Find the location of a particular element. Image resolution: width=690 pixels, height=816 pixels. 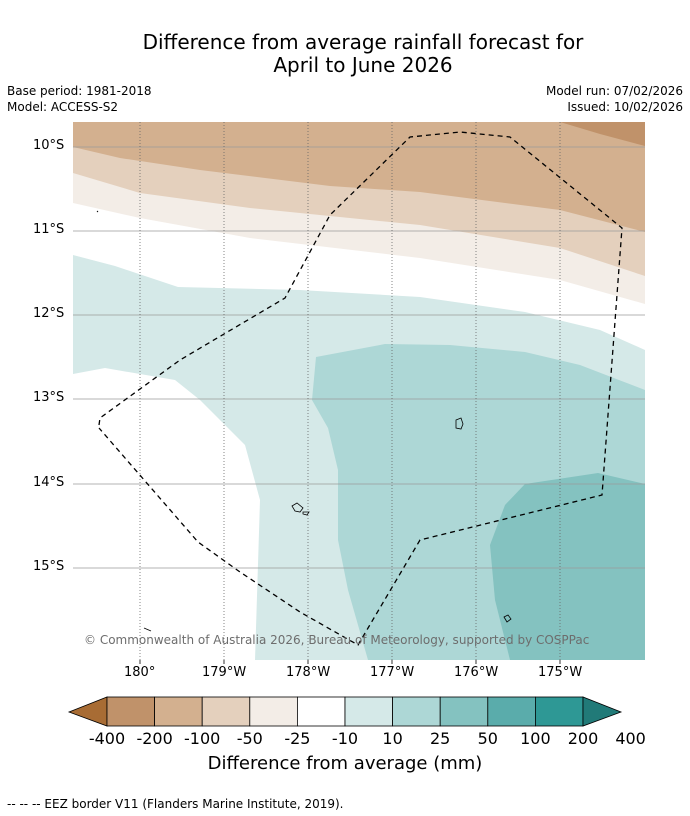

colorbar-cells is located at coordinates (345, 711).